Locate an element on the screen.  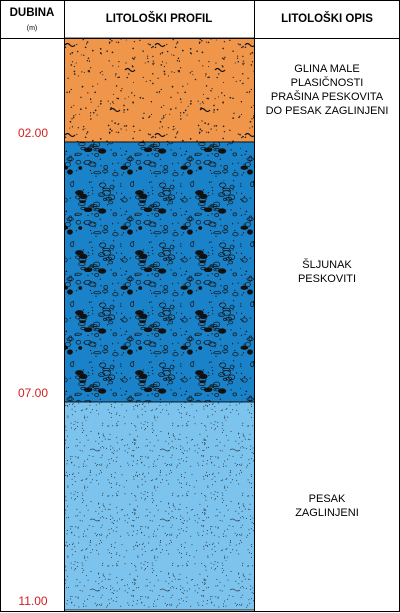
layer-pattern is located at coordinates (159, 90).